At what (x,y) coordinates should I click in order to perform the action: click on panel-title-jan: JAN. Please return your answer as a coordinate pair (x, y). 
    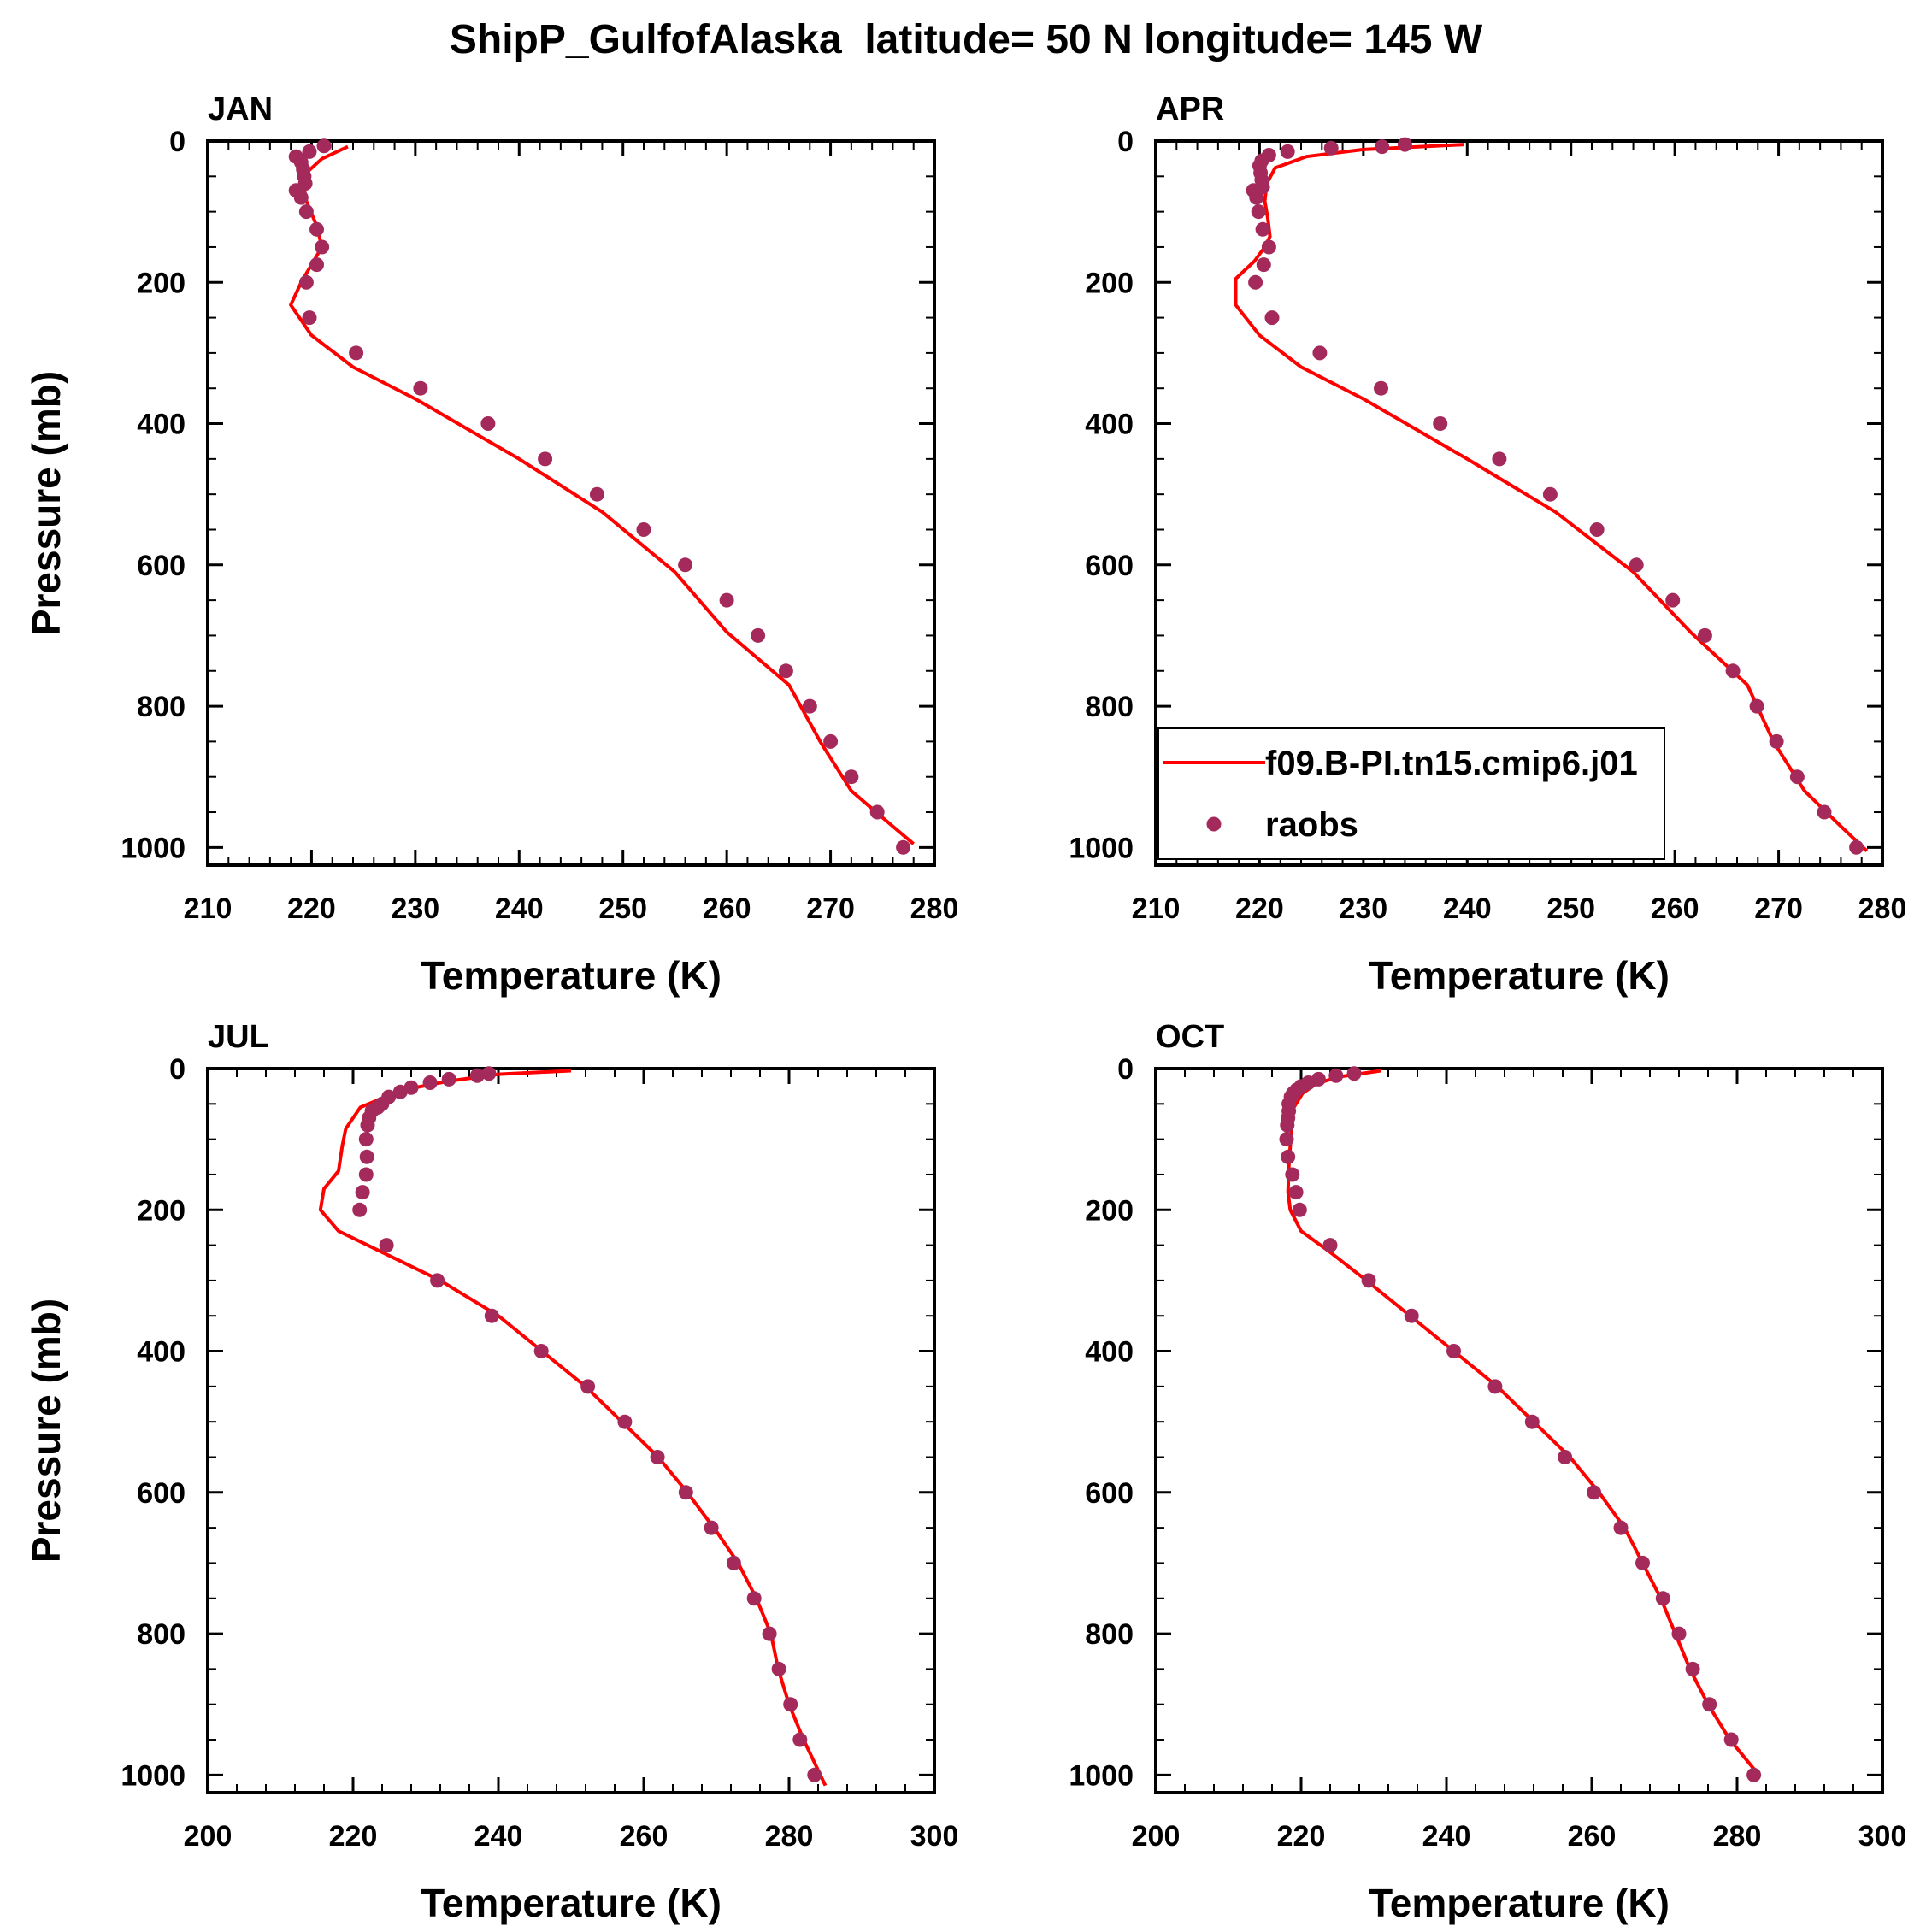
    Looking at the image, I should click on (240, 109).